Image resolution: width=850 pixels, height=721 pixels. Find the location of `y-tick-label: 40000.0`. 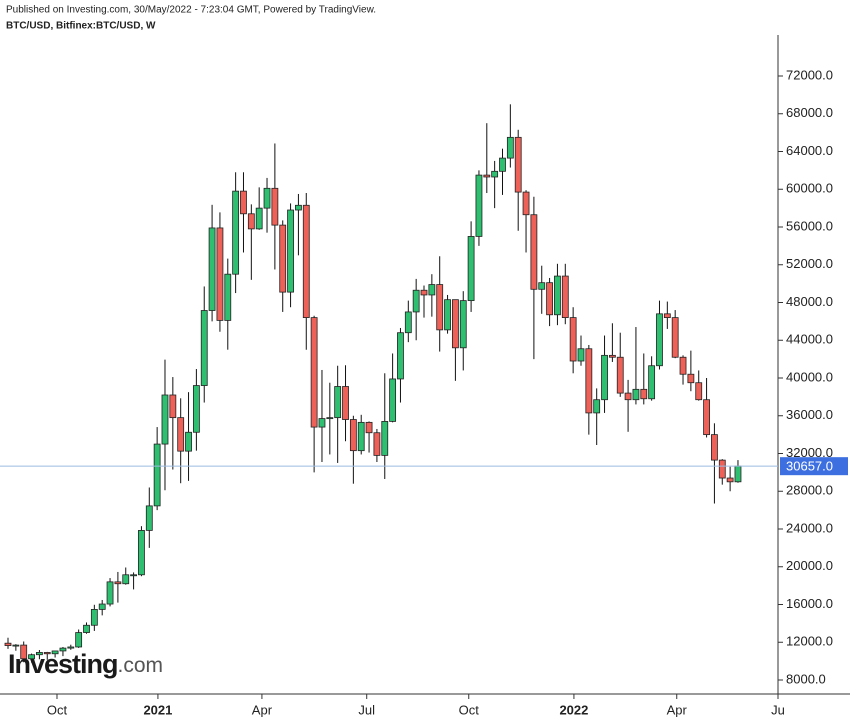

y-tick-label: 40000.0 is located at coordinates (809, 376).